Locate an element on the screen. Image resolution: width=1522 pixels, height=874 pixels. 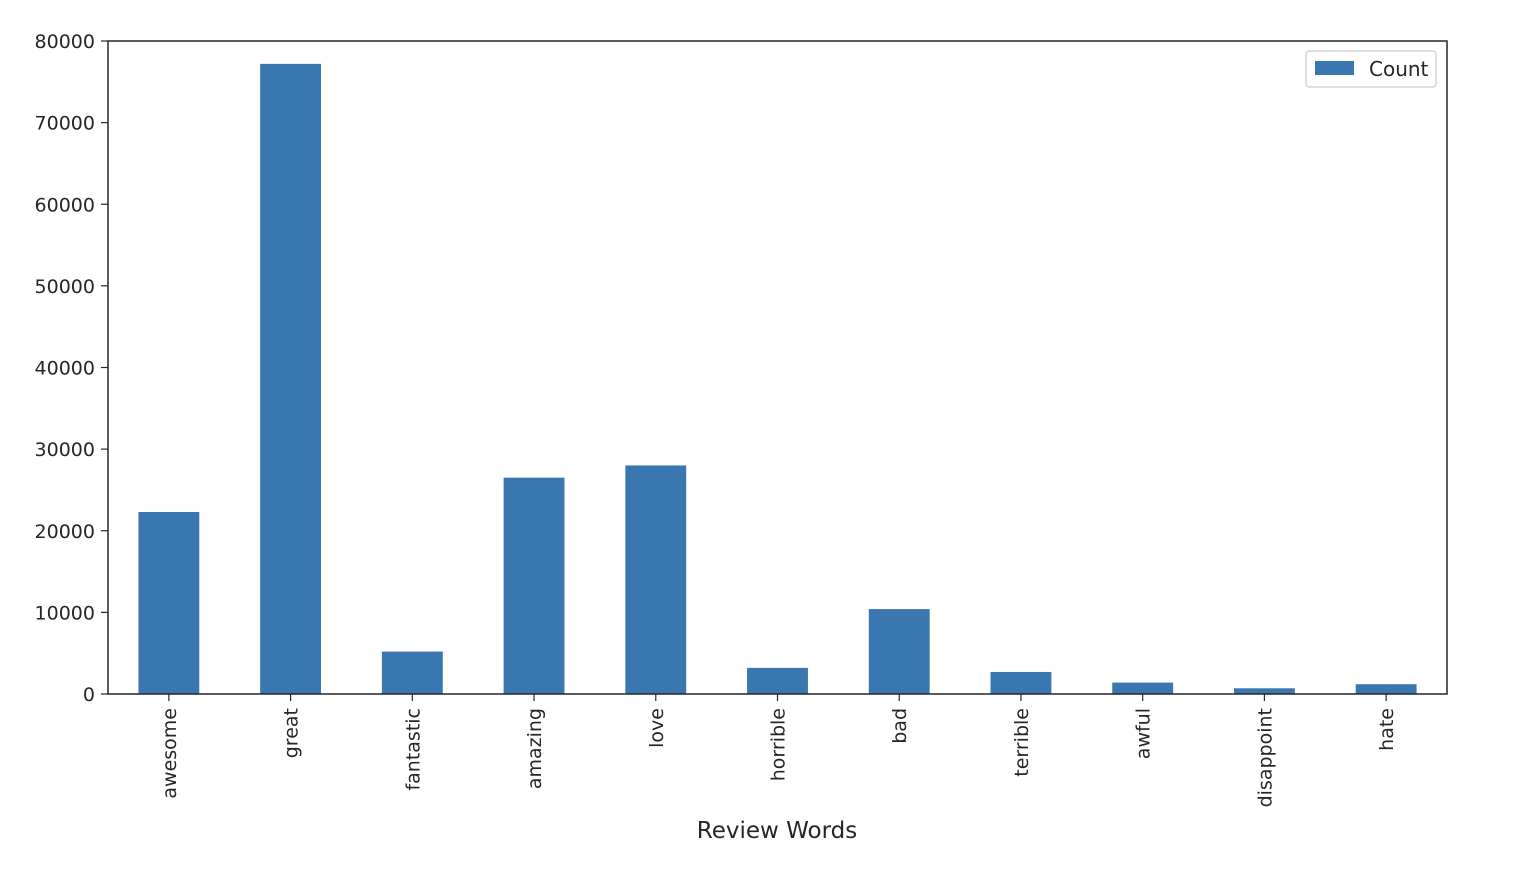
bar-awesome is located at coordinates (169, 602).